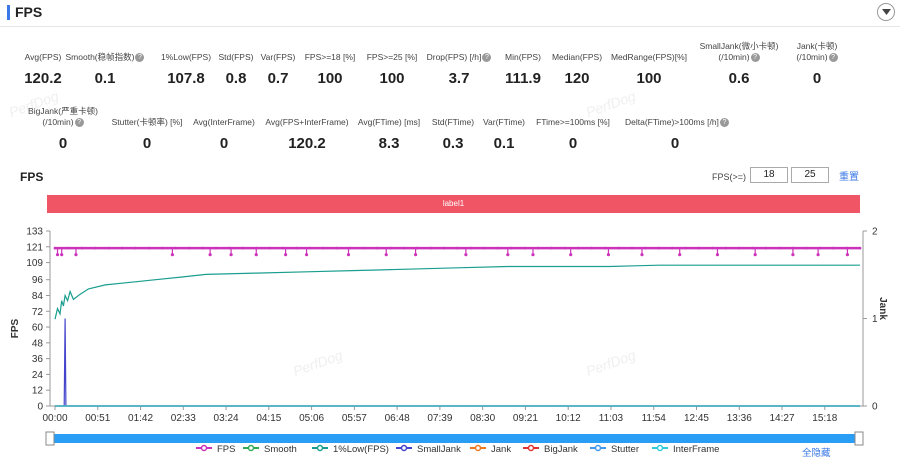 This screenshot has width=900, height=462. I want to click on legend-item: BigJank, so click(550, 449).